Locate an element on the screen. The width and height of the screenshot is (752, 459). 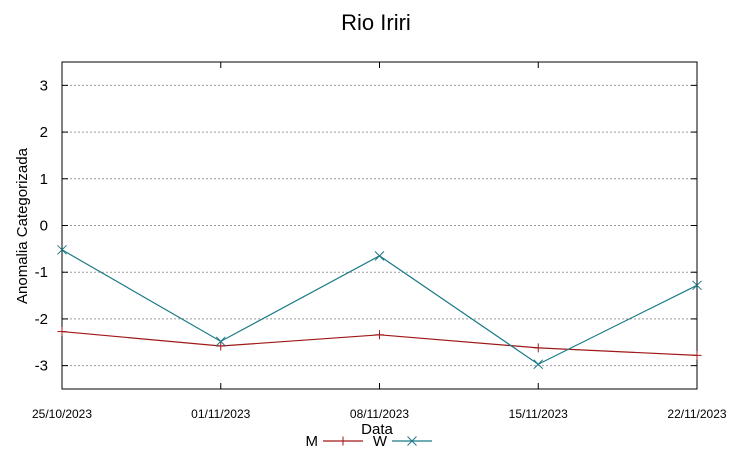
y-axis-label: Anomalia Categorizada is located at coordinates (22, 225).